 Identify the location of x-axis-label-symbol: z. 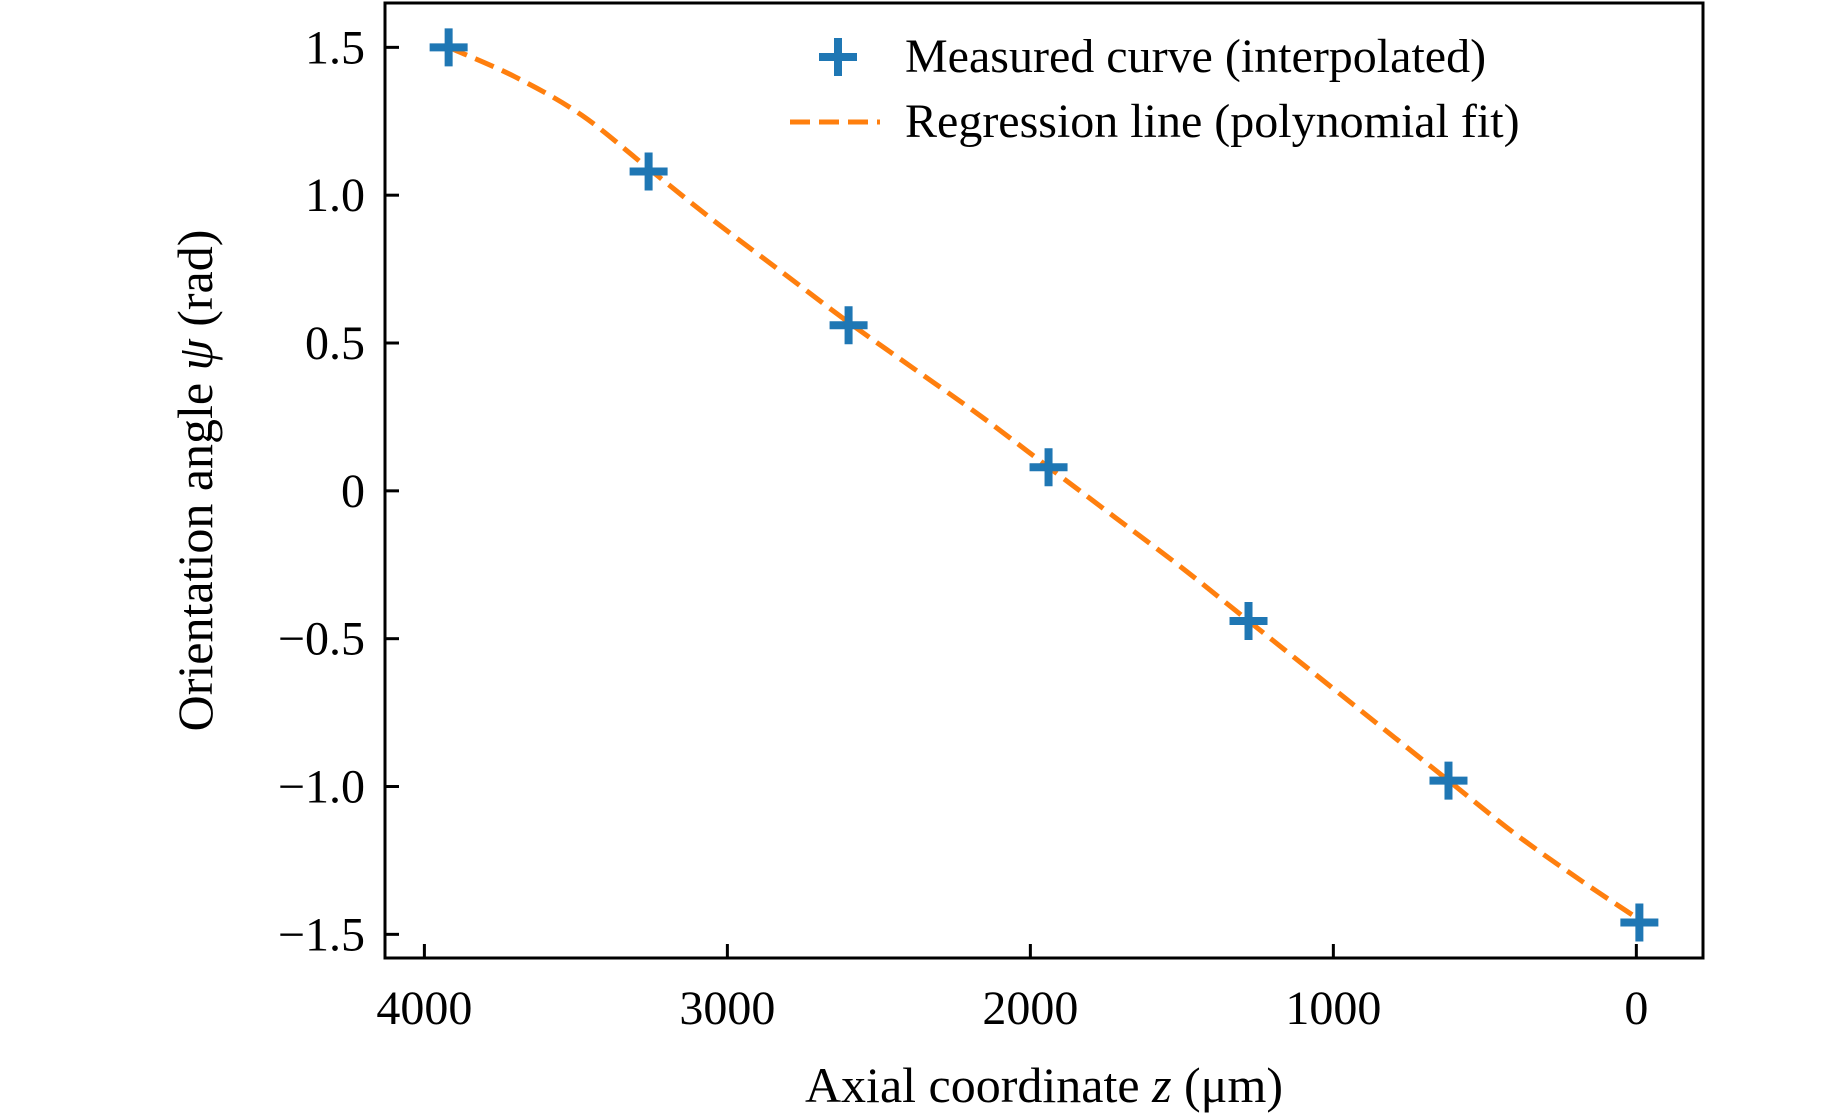
(1161, 1085).